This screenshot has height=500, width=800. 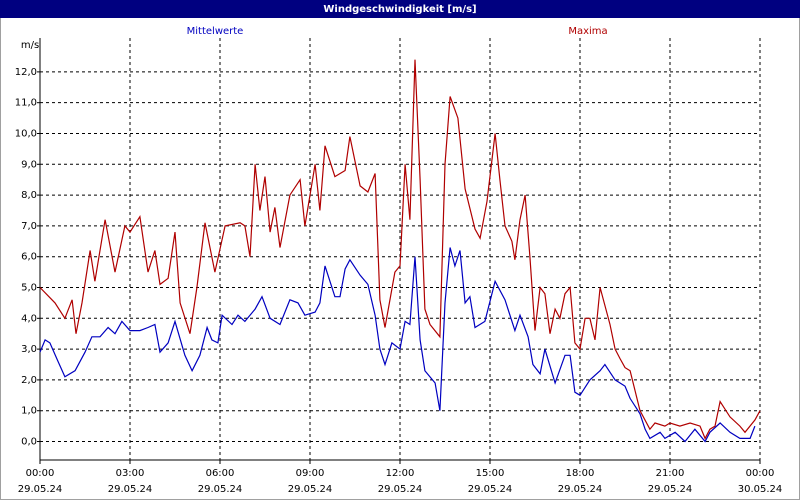 I want to click on y-tick-label: 10,0, so click(x=26, y=133).